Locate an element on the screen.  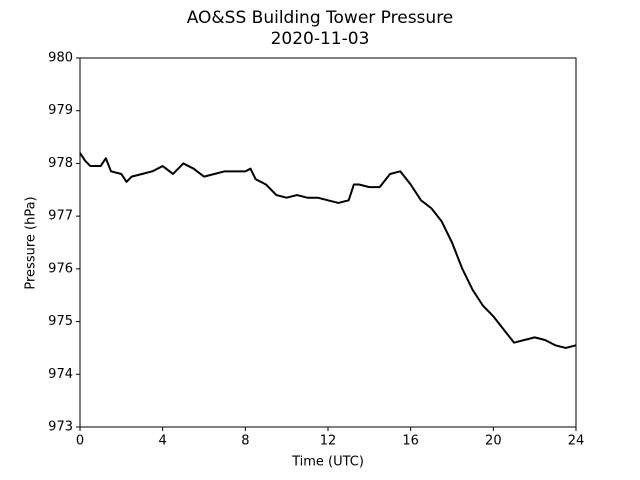
y-tick-label: 976 is located at coordinates (60, 268).